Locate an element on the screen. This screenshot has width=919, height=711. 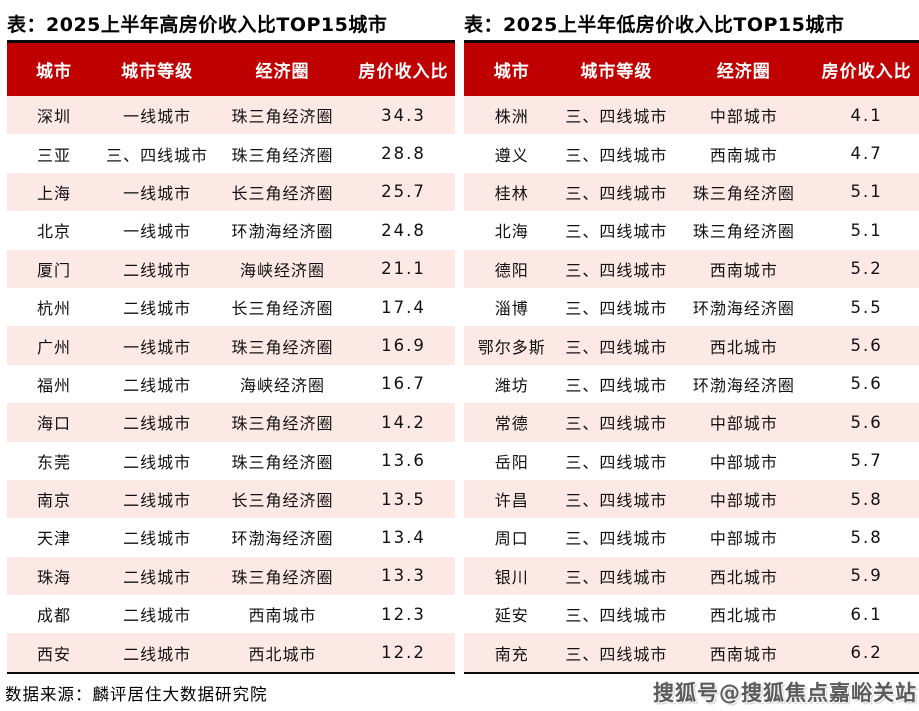
table-cell: 5.9 is located at coordinates (866, 576).